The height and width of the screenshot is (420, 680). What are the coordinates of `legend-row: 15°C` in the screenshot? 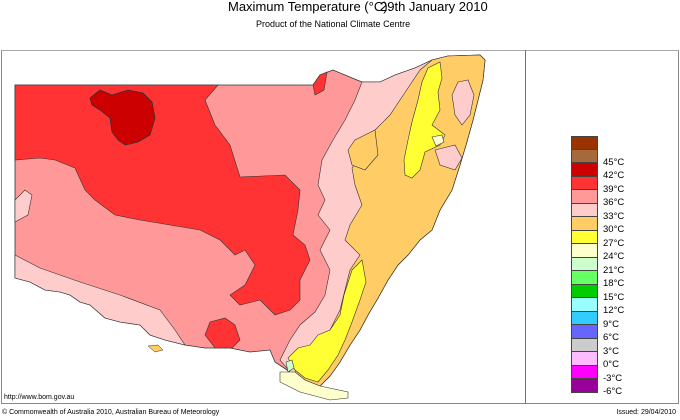 It's located at (601, 293).